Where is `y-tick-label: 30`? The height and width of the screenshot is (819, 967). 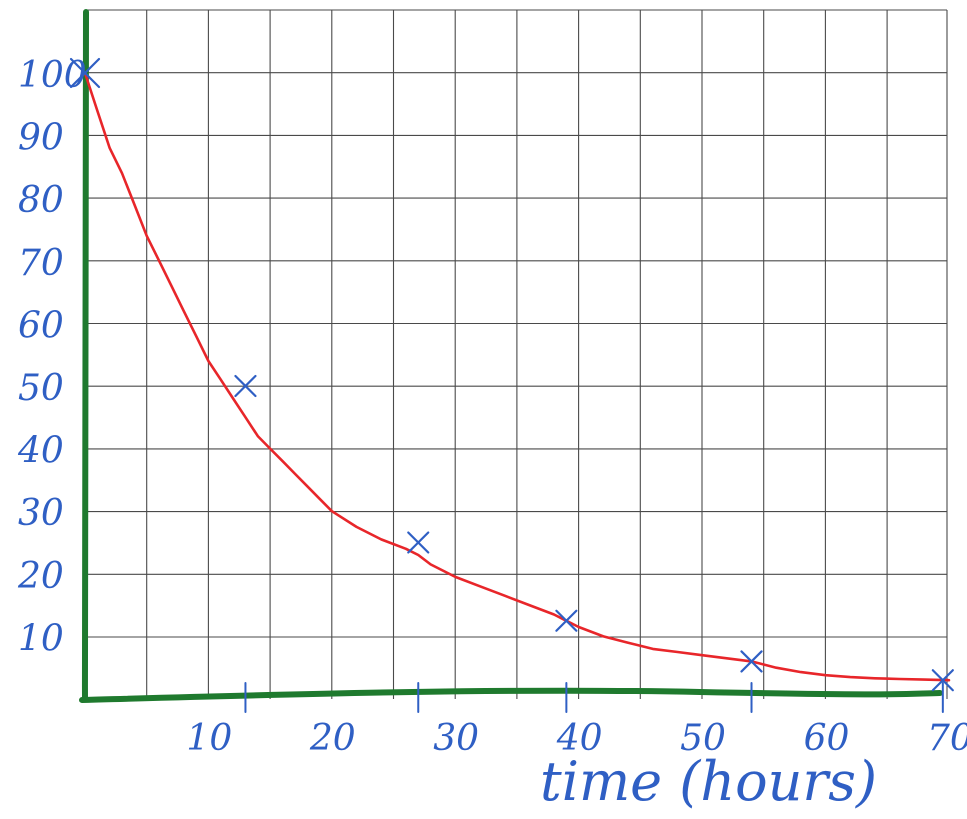 y-tick-label: 30 is located at coordinates (41, 513).